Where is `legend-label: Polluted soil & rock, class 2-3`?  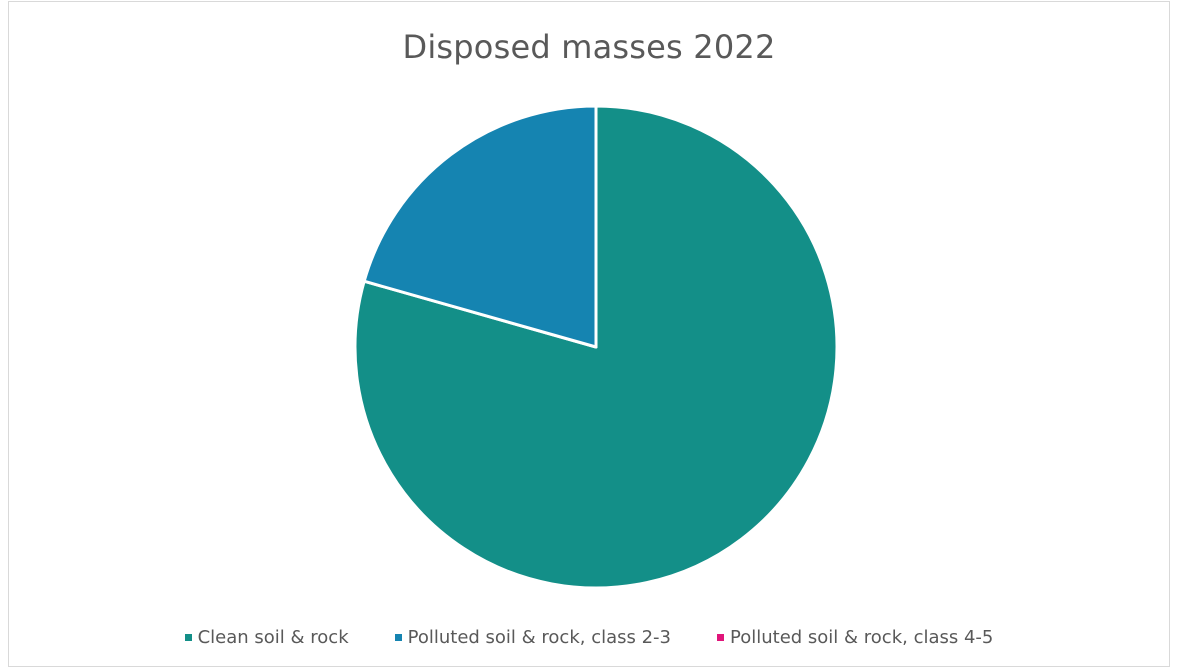 legend-label: Polluted soil & rock, class 2-3 is located at coordinates (539, 637).